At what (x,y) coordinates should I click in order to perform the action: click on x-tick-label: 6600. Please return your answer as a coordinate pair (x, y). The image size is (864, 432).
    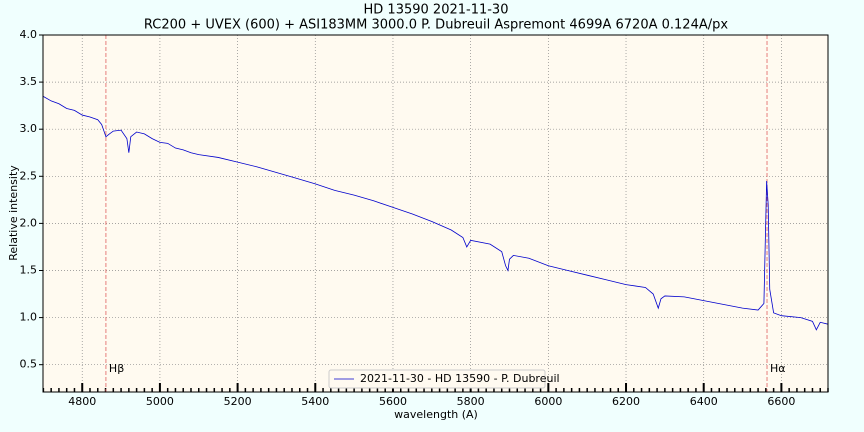
    Looking at the image, I should click on (781, 401).